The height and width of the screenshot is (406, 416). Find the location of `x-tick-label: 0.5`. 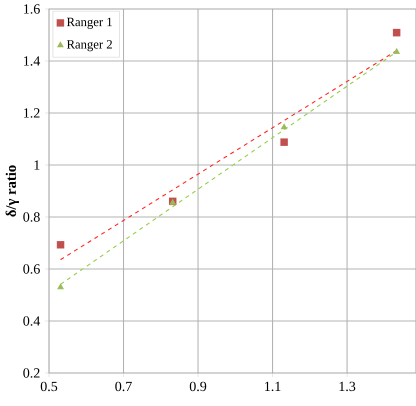

x-tick-label: 0.5 is located at coordinates (49, 387).